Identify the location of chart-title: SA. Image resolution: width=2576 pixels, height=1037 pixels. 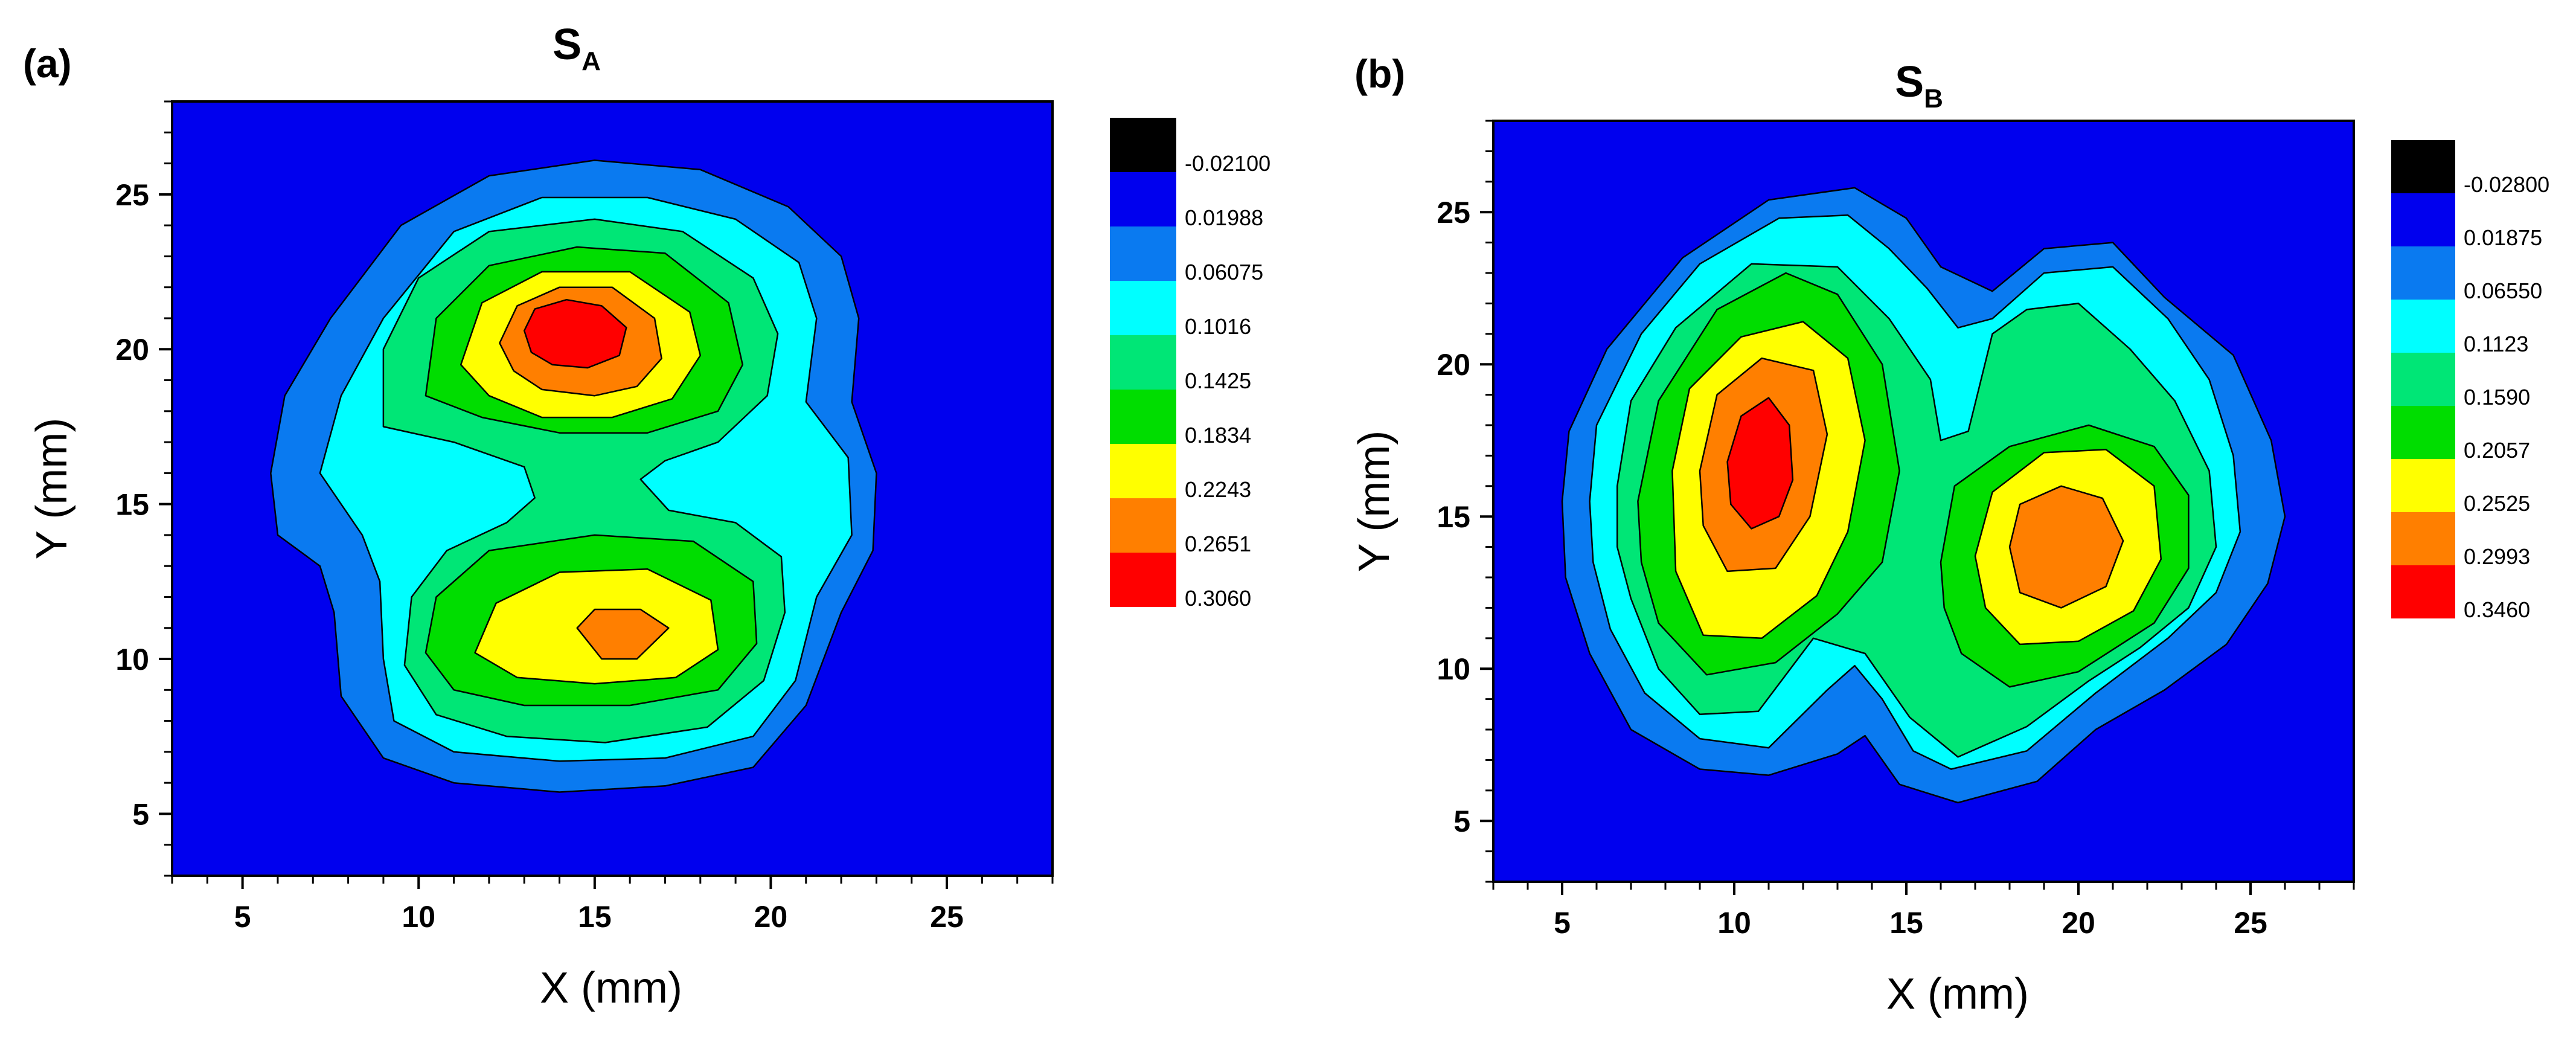
(577, 49).